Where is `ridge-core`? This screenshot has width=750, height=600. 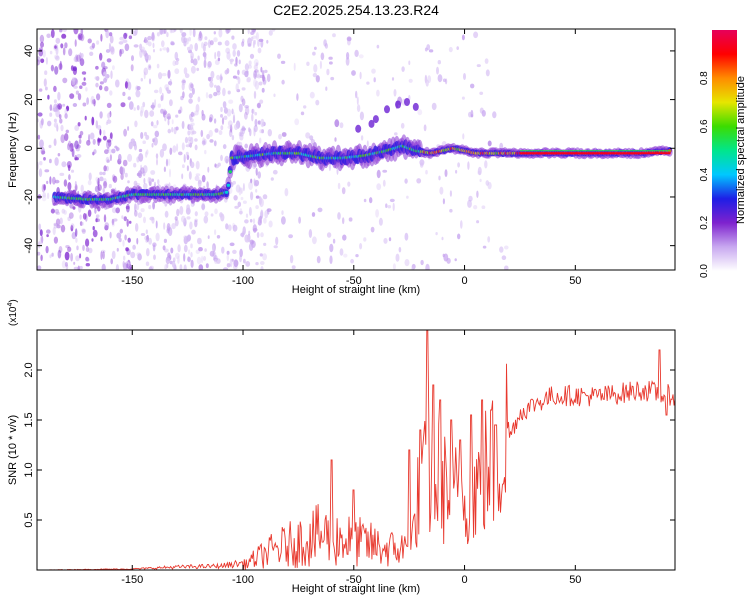 ridge-core is located at coordinates (228, 185).